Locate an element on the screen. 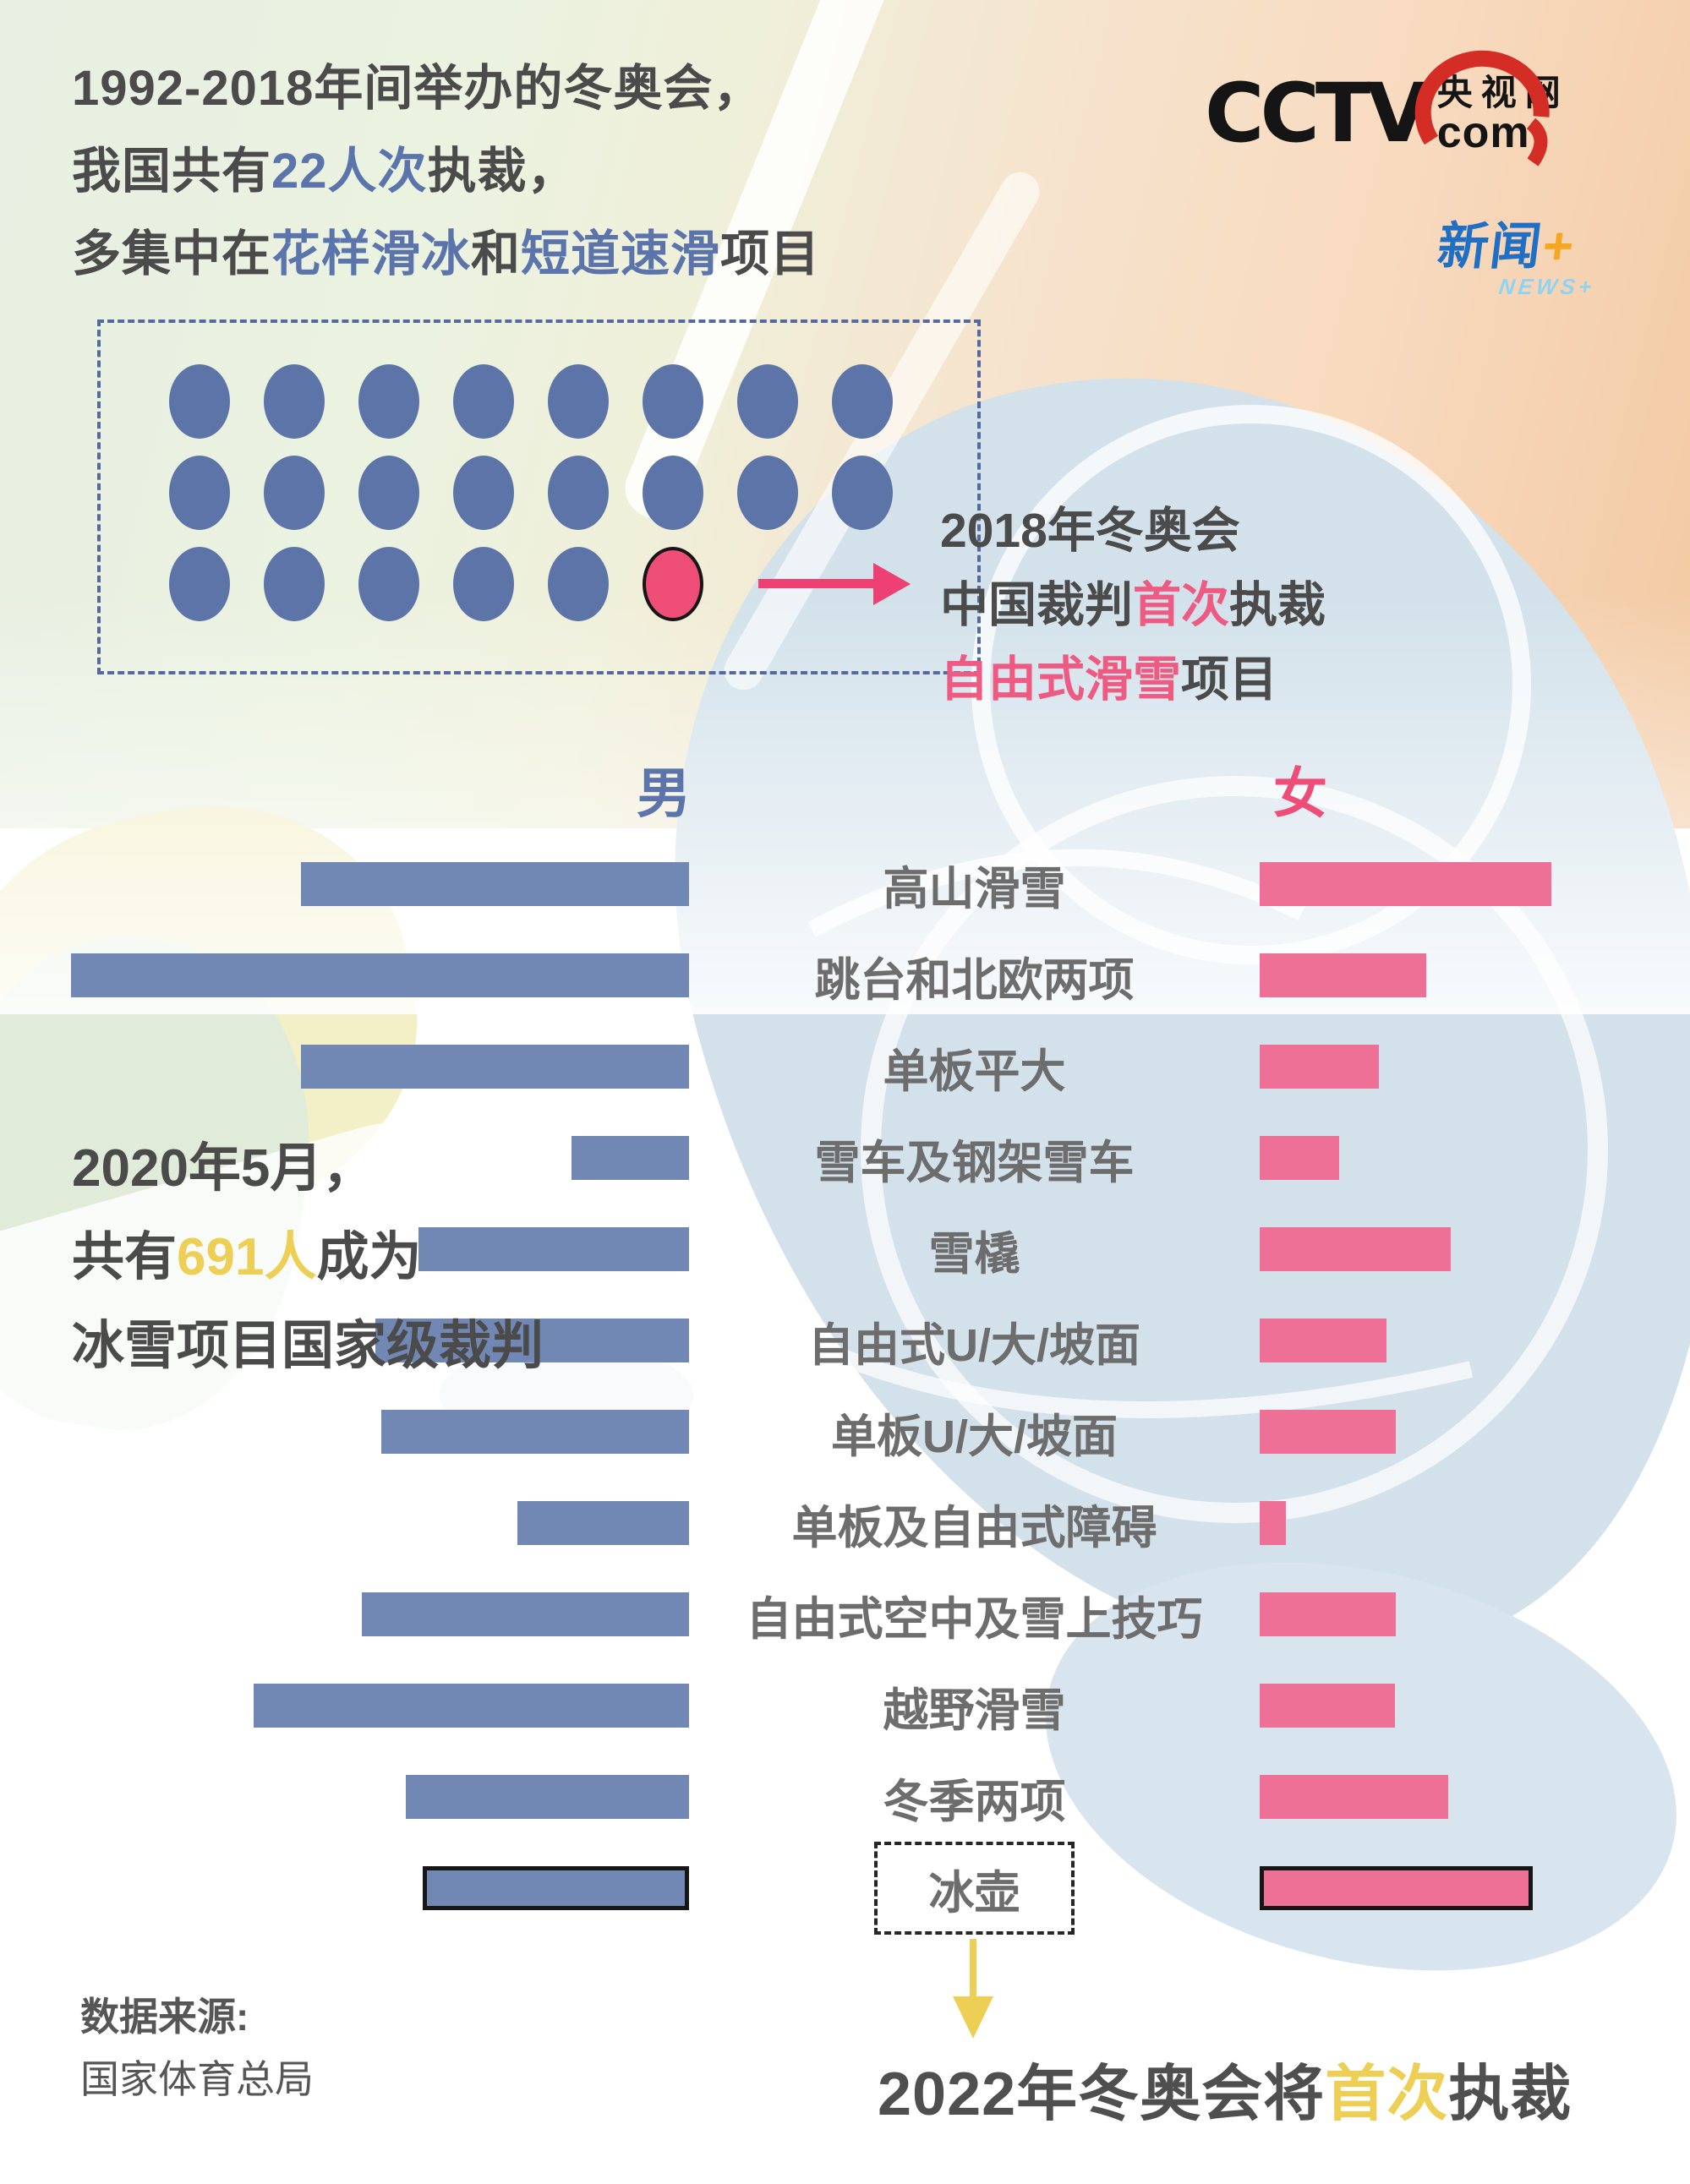  data-source-label: 数据来源: is located at coordinates (164, 2017).